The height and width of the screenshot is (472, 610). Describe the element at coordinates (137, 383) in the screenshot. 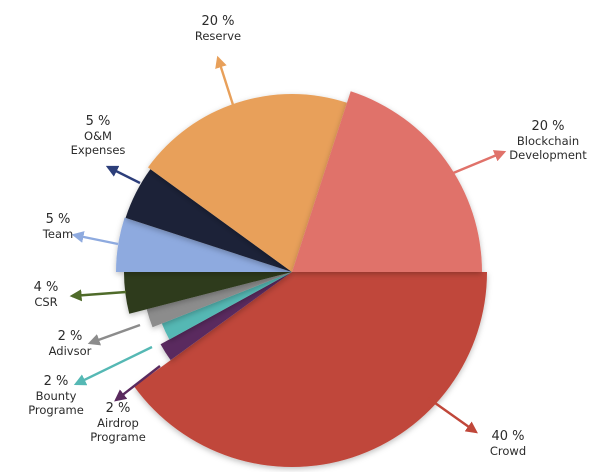

I see `arrow-airdrop-programe` at that location.